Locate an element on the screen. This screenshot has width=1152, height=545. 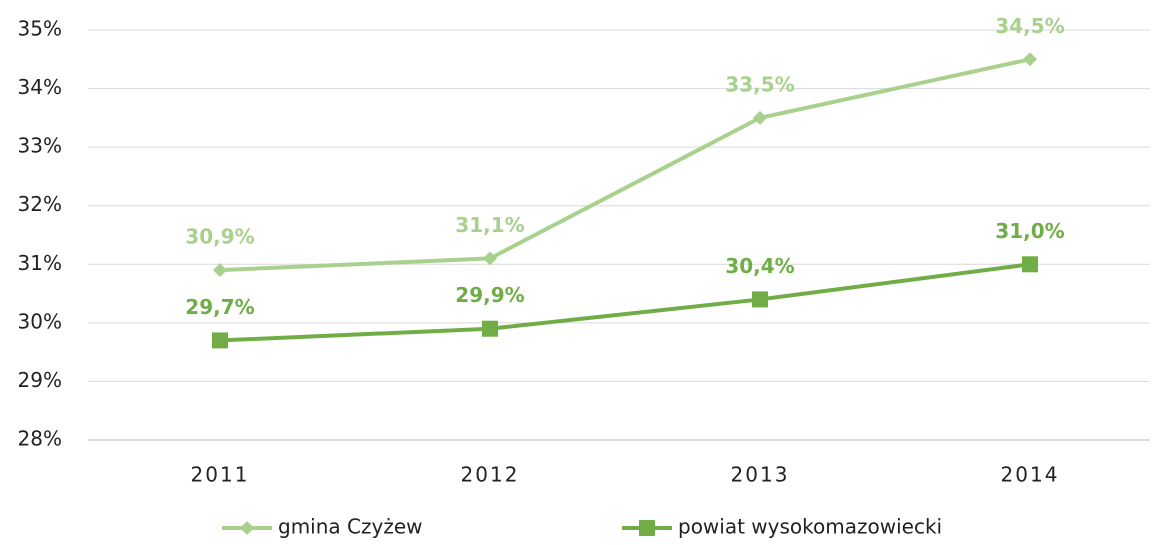
data-label: 30,4% is located at coordinates (759, 266).